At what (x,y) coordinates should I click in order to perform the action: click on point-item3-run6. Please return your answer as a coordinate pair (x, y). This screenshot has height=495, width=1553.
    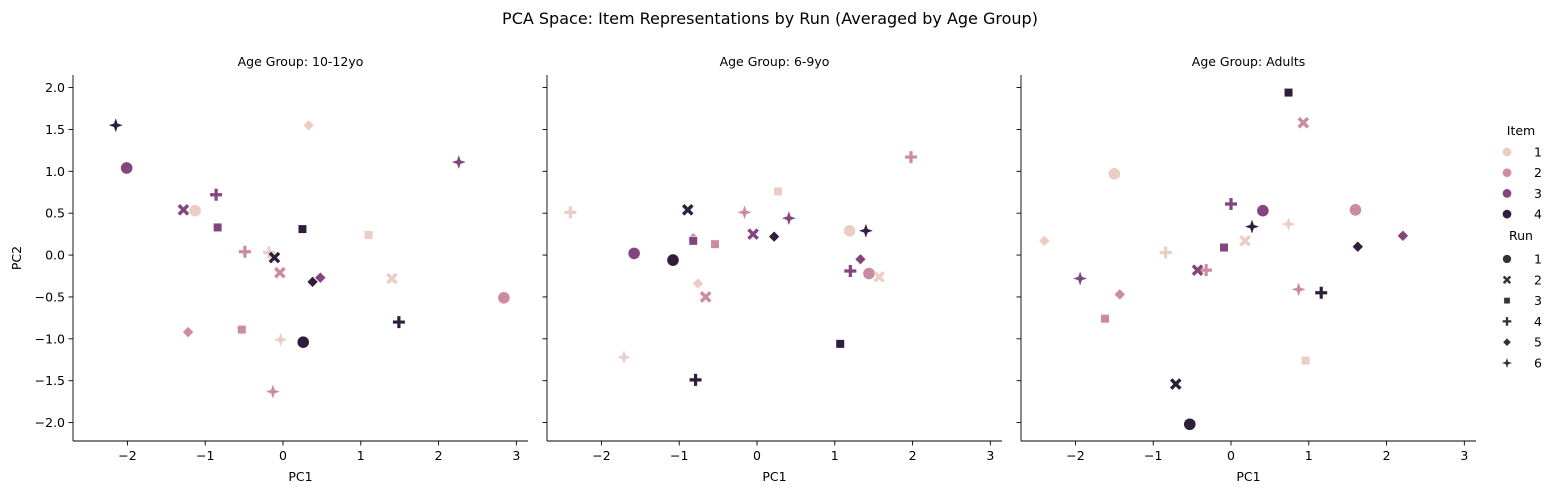
    Looking at the image, I should click on (788, 218).